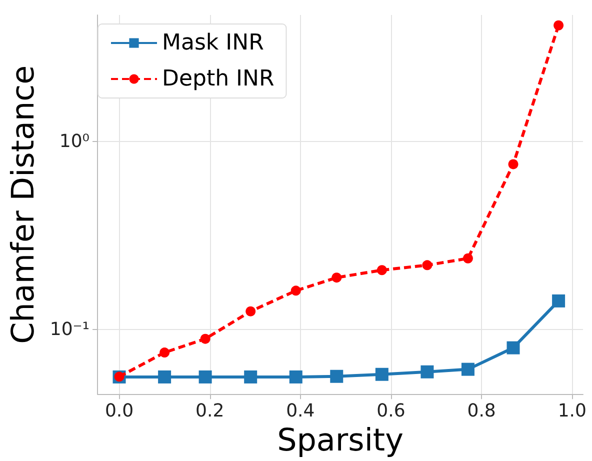  What do you see at coordinates (210, 411) in the screenshot?
I see `x-tick-label: 0.2` at bounding box center [210, 411].